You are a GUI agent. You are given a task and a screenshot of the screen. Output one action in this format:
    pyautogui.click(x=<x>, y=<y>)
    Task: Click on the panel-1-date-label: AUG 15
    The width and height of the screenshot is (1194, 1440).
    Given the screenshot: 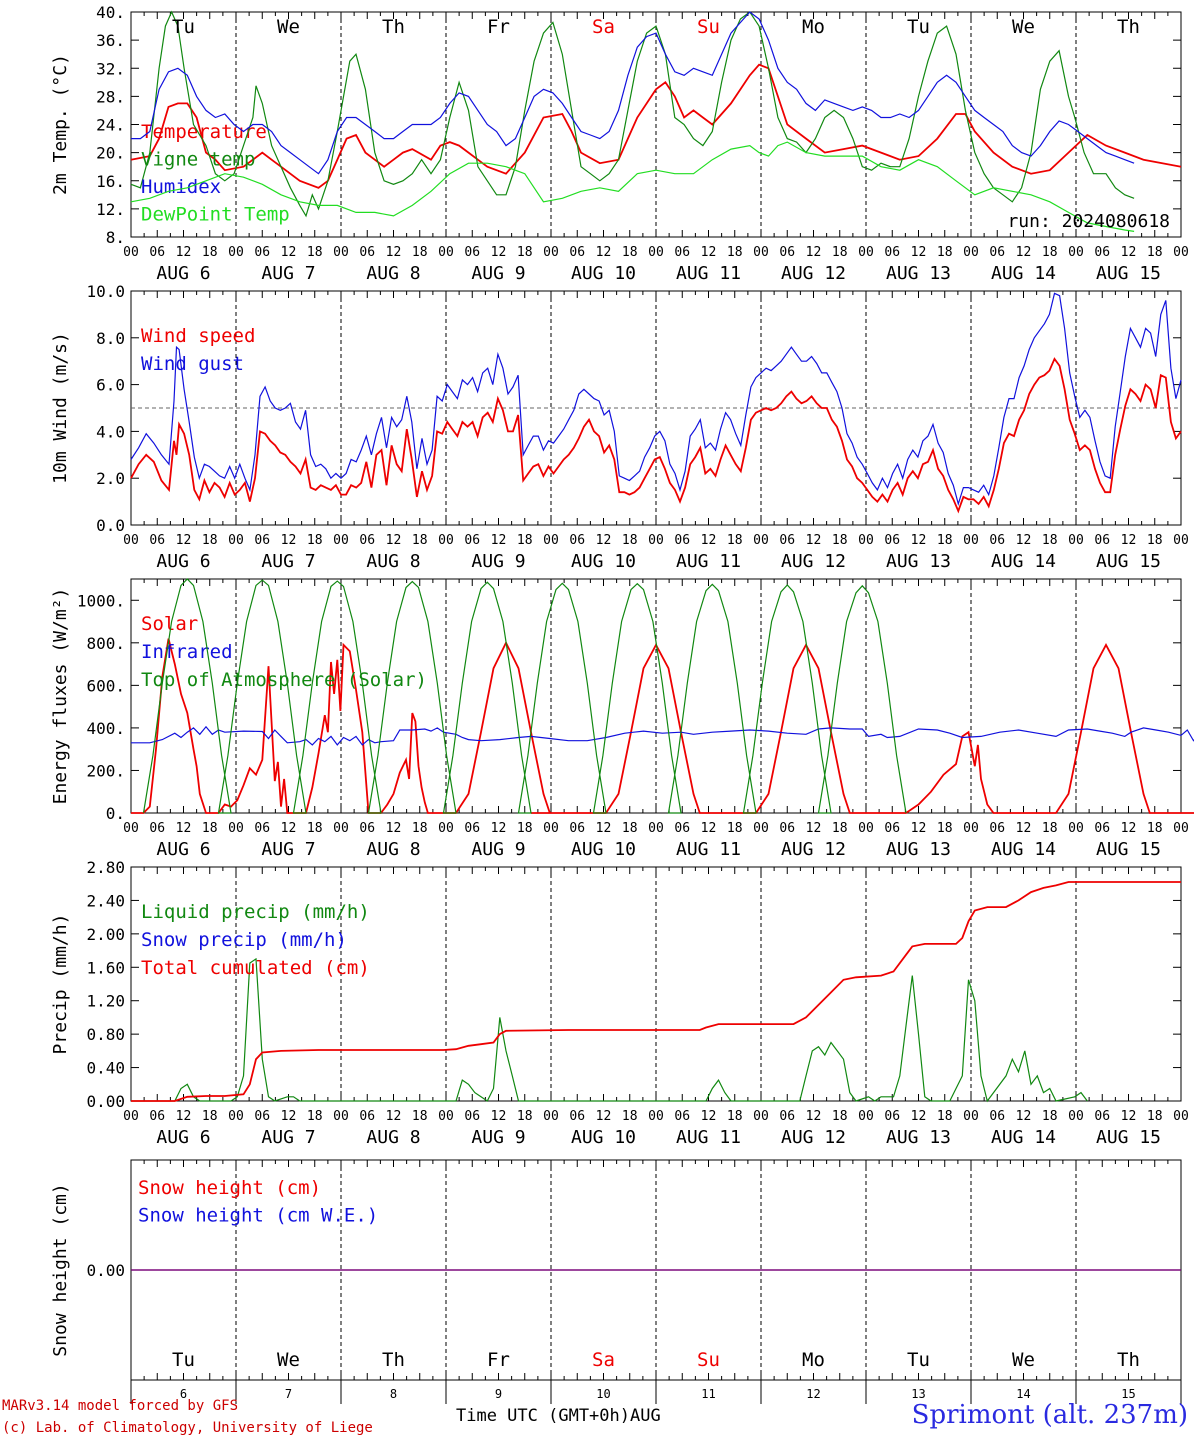 What is the action you would take?
    pyautogui.click(x=1128, y=273)
    